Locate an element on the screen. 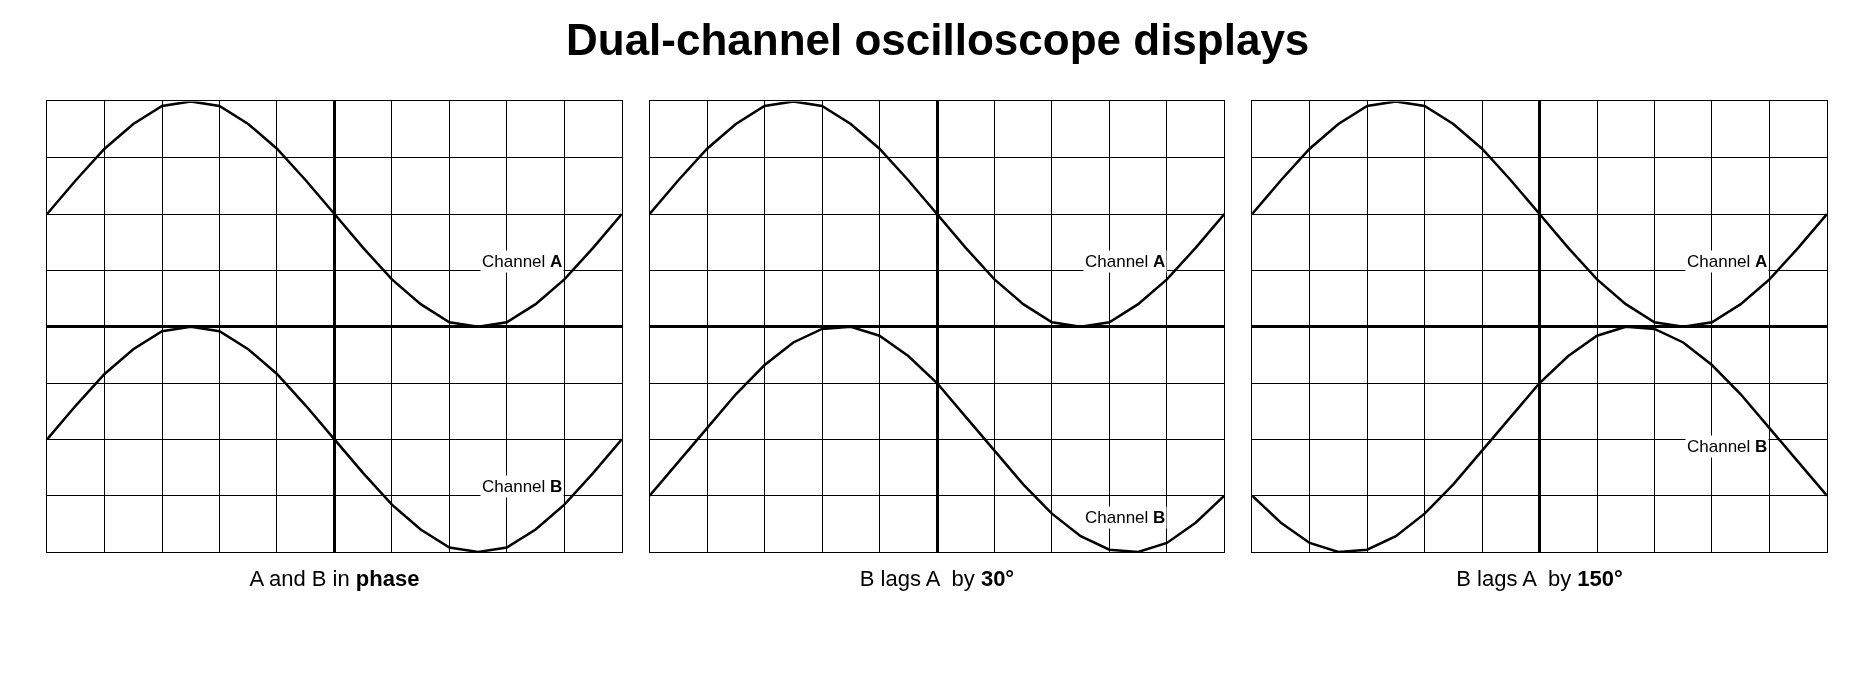 This screenshot has height=673, width=1874. chart-title: Dual-channel oscilloscope displays is located at coordinates (938, 39).